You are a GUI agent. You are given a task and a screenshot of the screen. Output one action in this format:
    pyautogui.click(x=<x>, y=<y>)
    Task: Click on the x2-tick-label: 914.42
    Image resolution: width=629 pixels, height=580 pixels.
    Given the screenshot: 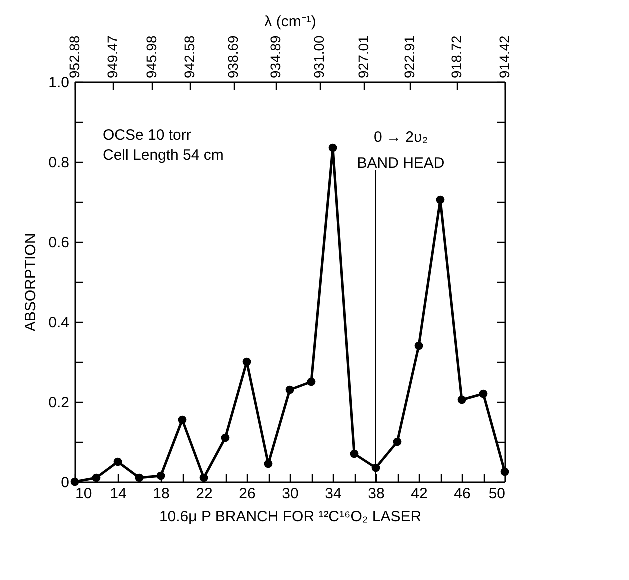 What is the action you would take?
    pyautogui.click(x=504, y=56)
    